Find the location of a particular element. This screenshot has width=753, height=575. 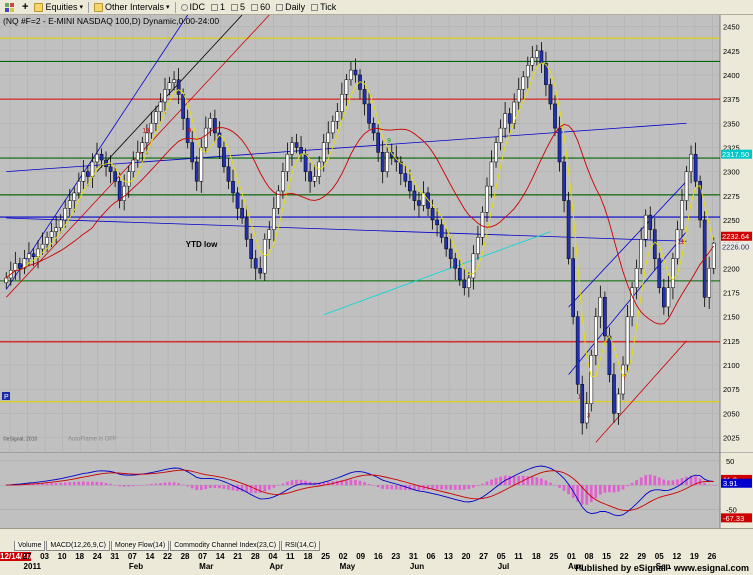

price-tick-label: 2450 is located at coordinates (731, 27).